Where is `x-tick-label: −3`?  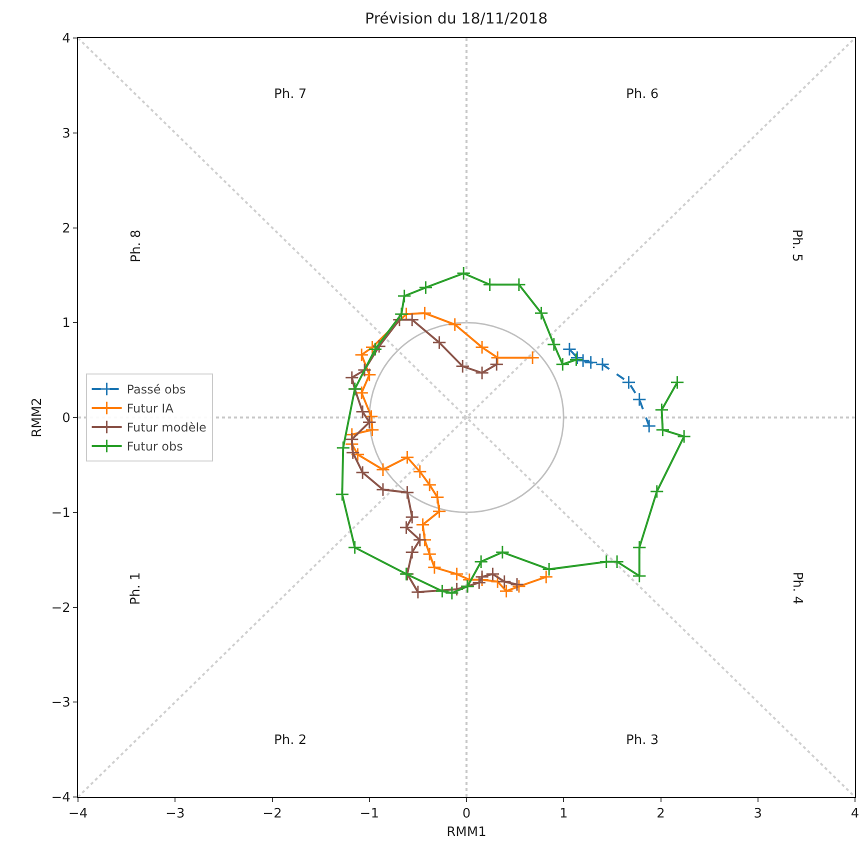
x-tick-label: −3 is located at coordinates (175, 814).